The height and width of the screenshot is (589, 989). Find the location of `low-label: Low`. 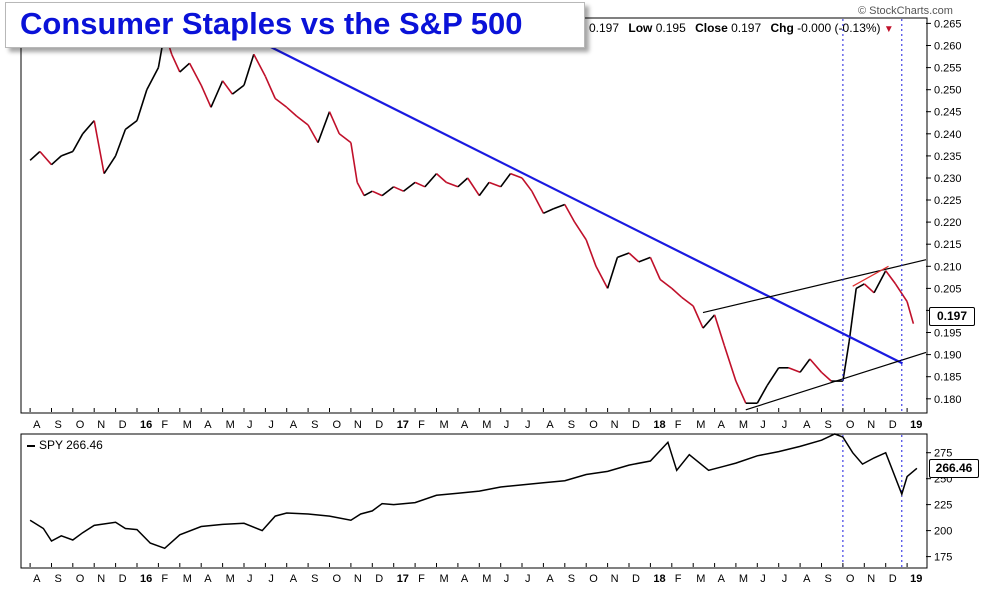

low-label: Low is located at coordinates (640, 28).